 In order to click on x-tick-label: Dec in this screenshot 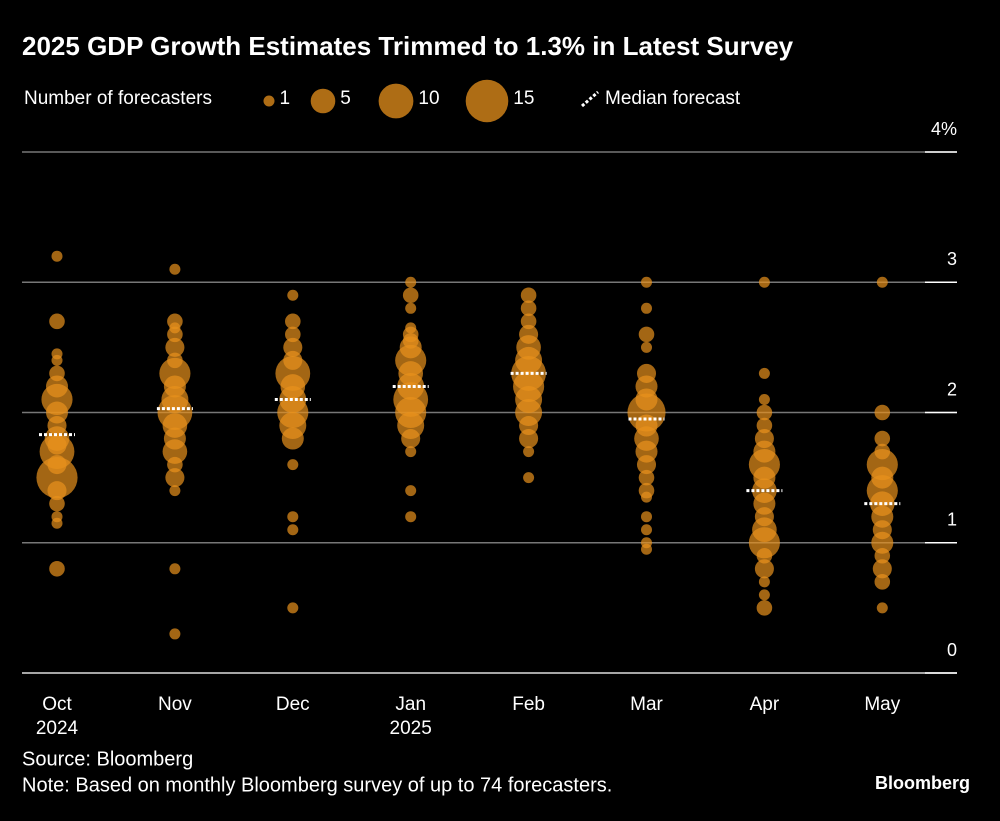, I will do `click(293, 704)`.